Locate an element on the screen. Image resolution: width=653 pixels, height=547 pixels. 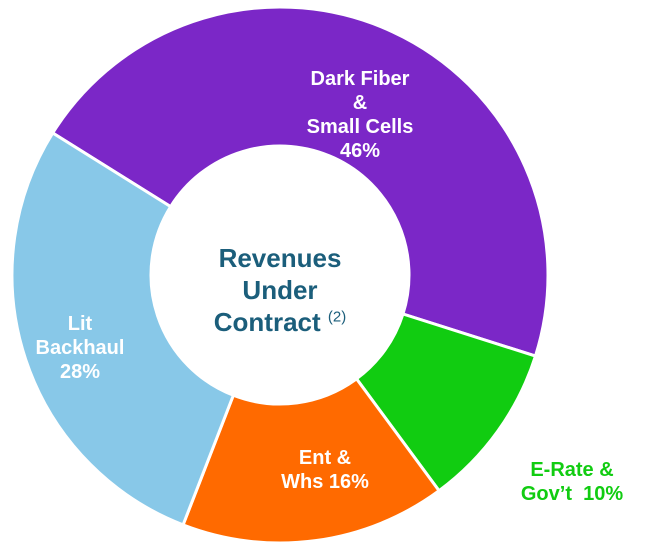
slice-label: Lit Backhaul 28% is located at coordinates (80, 348).